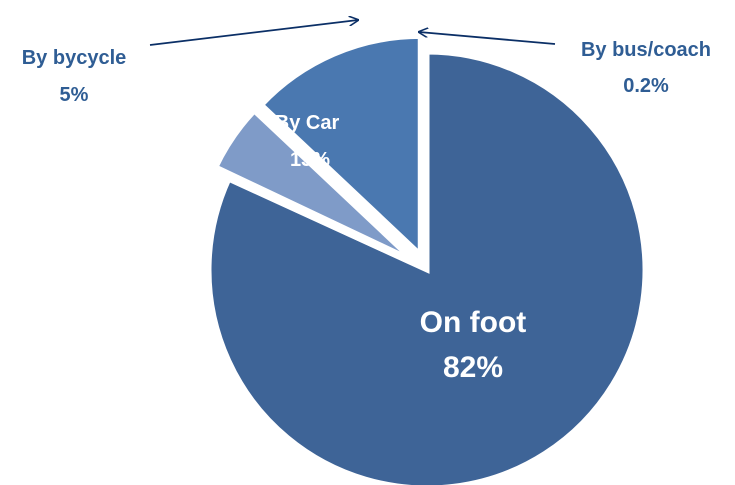 The height and width of the screenshot is (485, 735). Describe the element at coordinates (74, 95) in the screenshot. I see `slice-value-bycycle: 5%` at that location.